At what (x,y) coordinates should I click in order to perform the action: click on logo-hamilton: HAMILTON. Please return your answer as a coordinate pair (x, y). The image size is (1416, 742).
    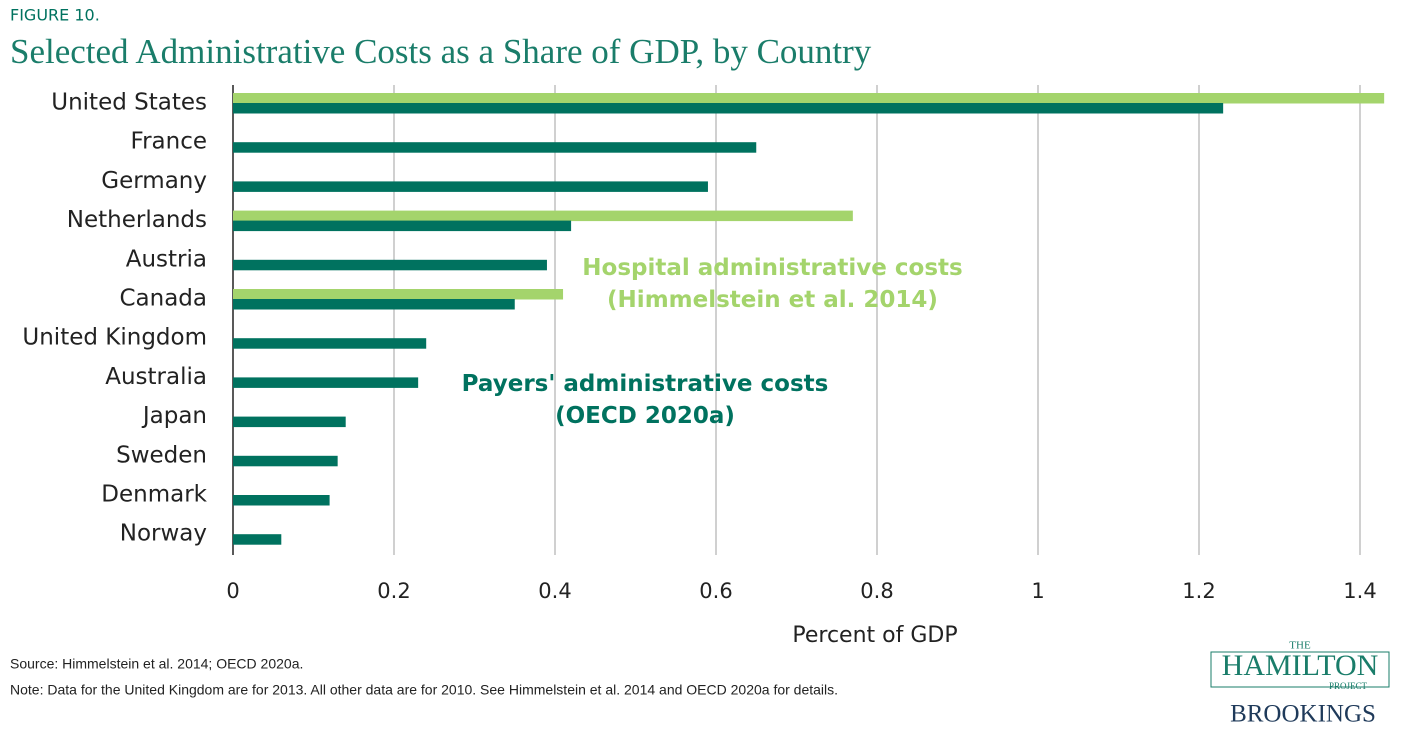
    Looking at the image, I should click on (1300, 665).